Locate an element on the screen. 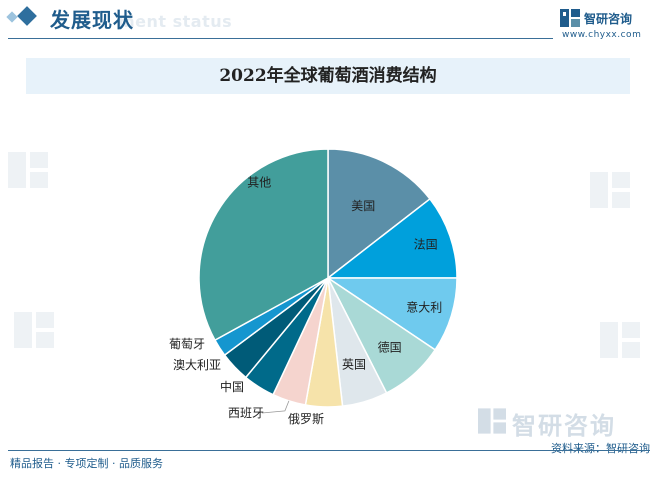 The image size is (658, 477). slice-label-2: 意大利 is located at coordinates (424, 306).